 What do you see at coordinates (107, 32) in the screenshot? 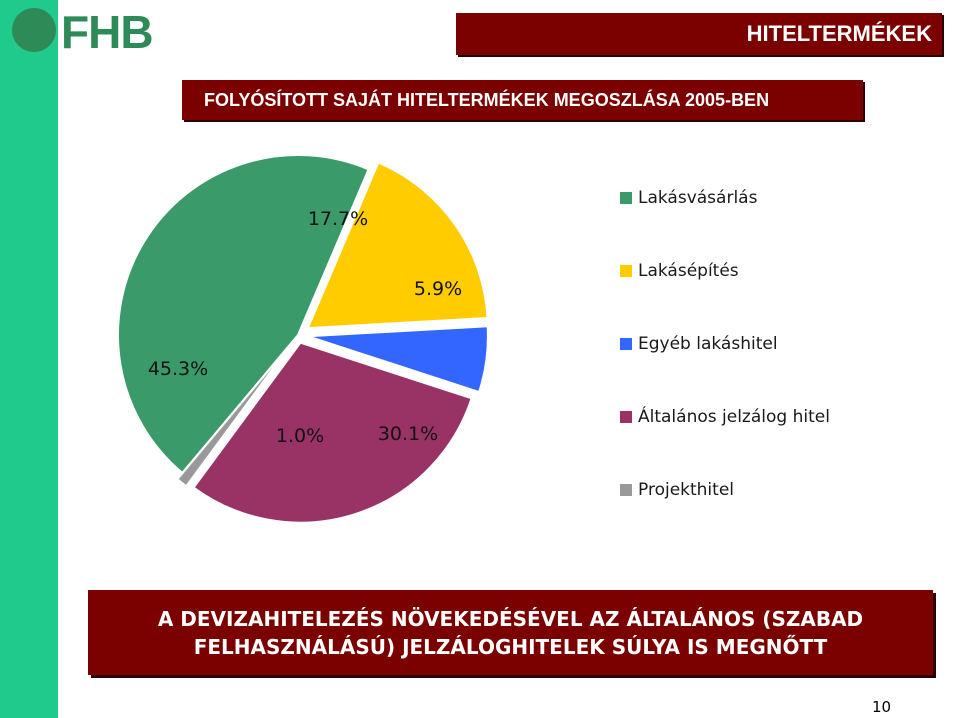
I see `logo-text: FHB` at bounding box center [107, 32].